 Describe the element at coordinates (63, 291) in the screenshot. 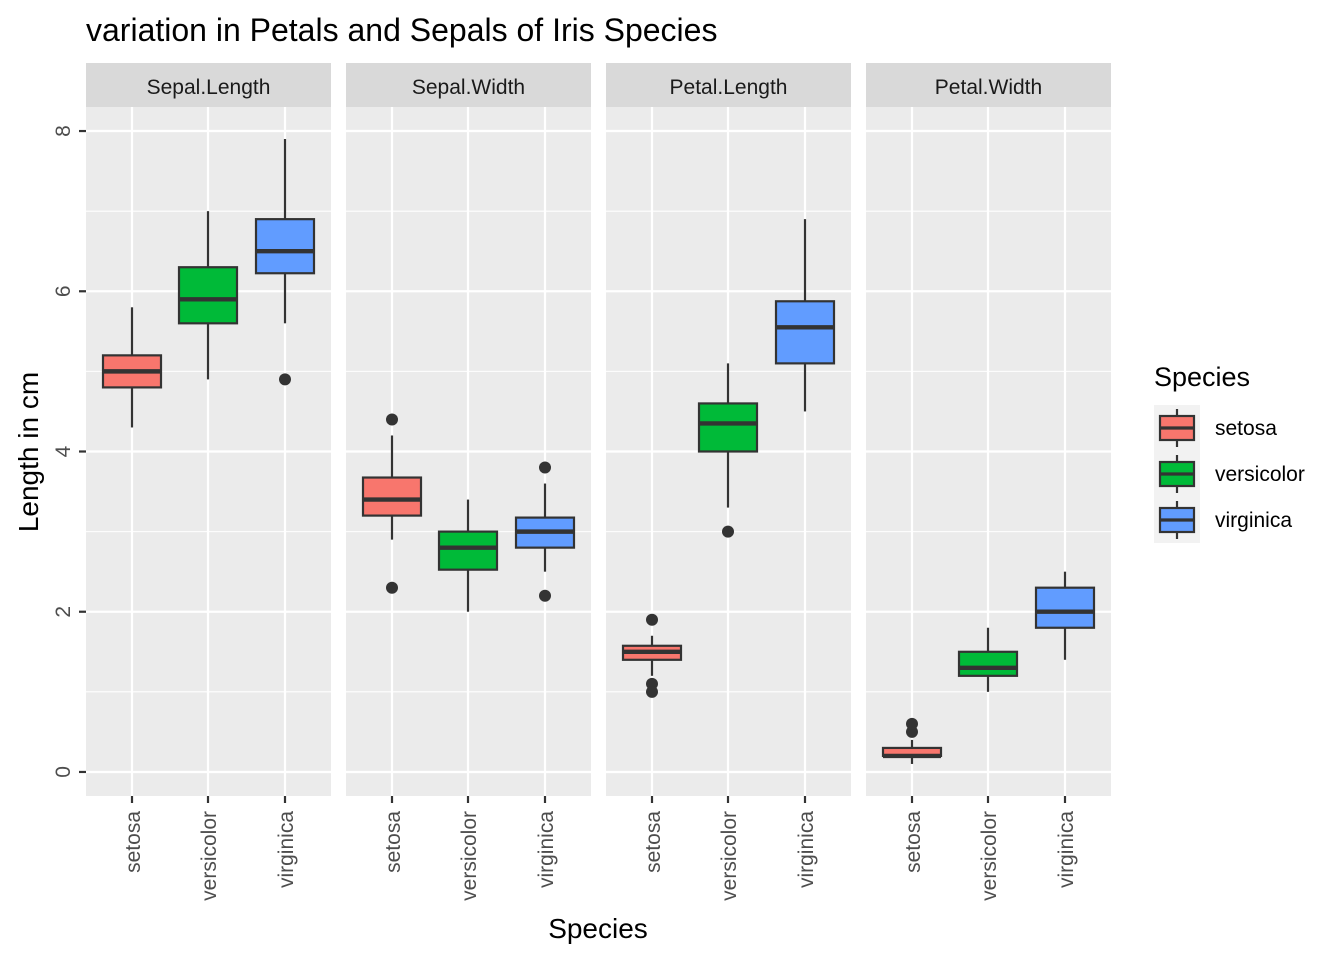

I see `y-tick-label: 6` at that location.